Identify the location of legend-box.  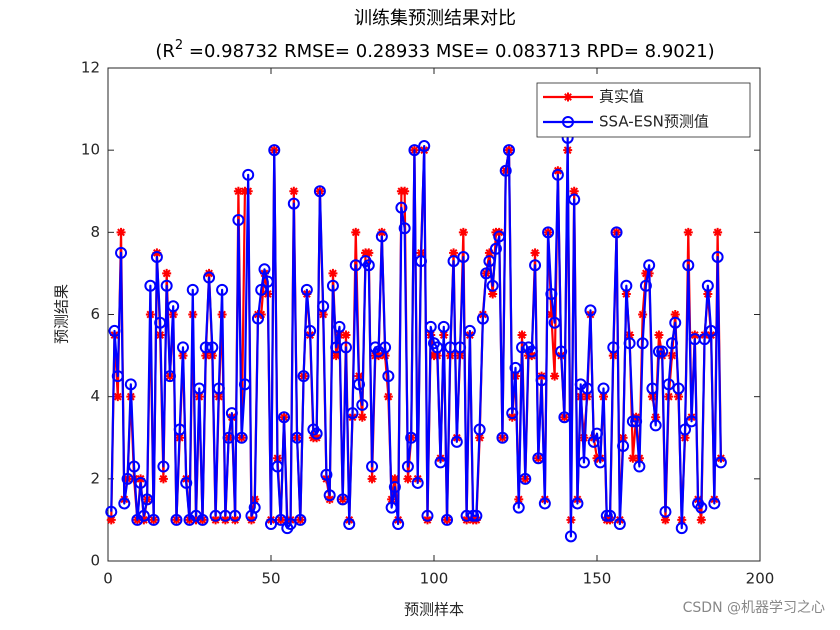
(643, 110).